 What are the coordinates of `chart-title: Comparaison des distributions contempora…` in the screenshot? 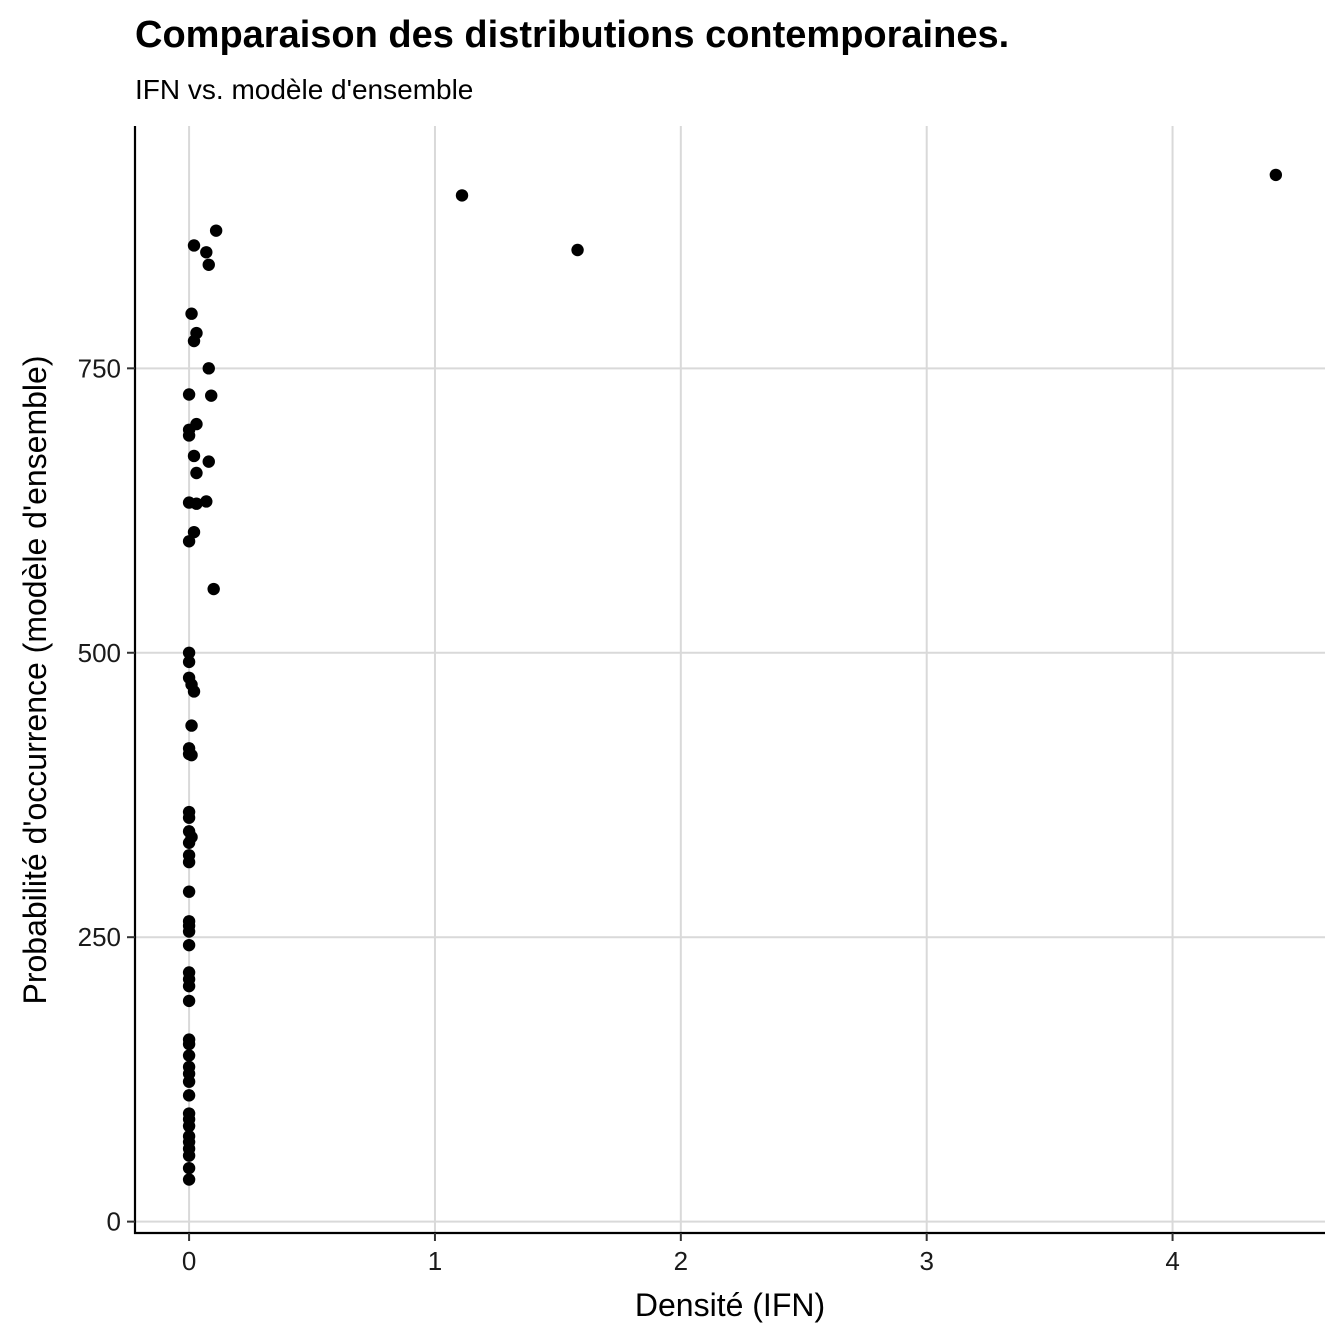 It's located at (572, 35).